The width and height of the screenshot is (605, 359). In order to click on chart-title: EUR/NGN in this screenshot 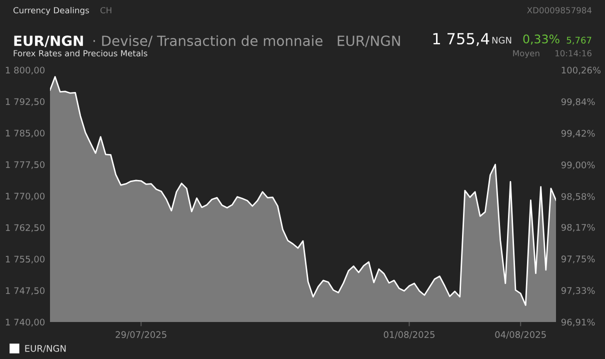, I will do `click(48, 42)`.